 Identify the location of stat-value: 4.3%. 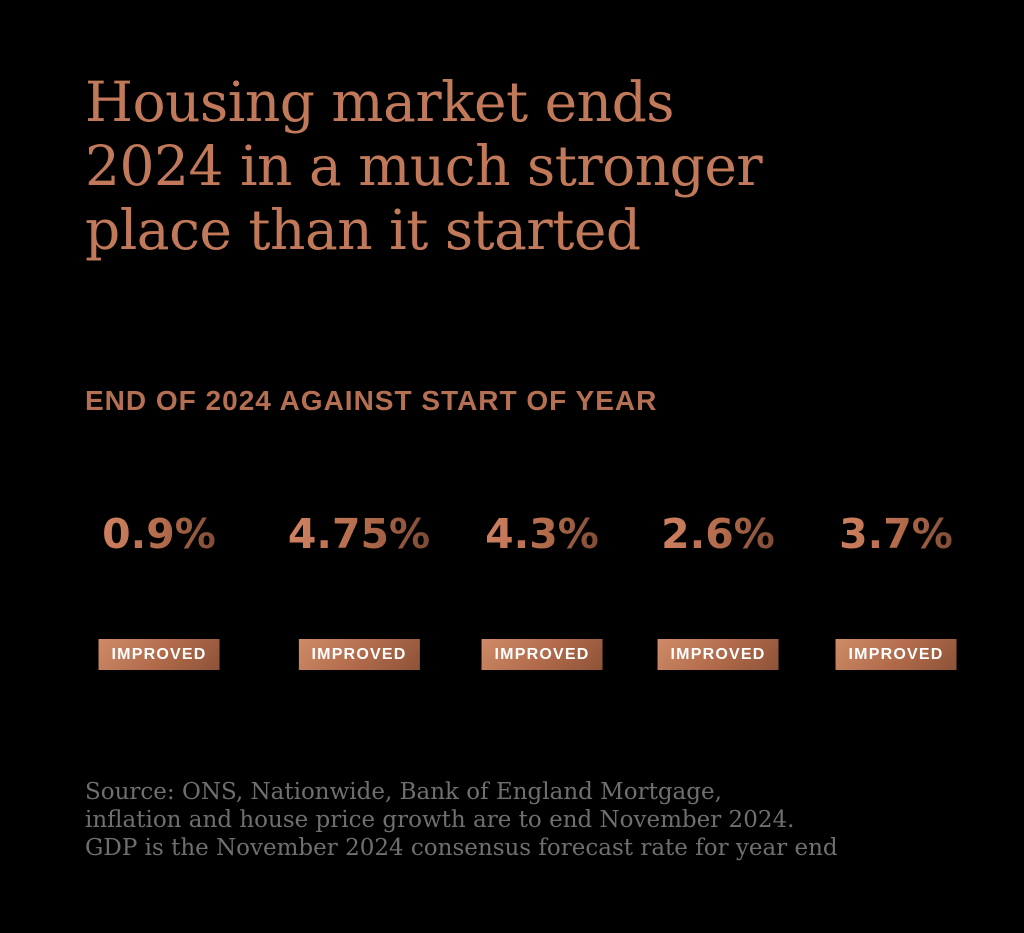
(542, 534).